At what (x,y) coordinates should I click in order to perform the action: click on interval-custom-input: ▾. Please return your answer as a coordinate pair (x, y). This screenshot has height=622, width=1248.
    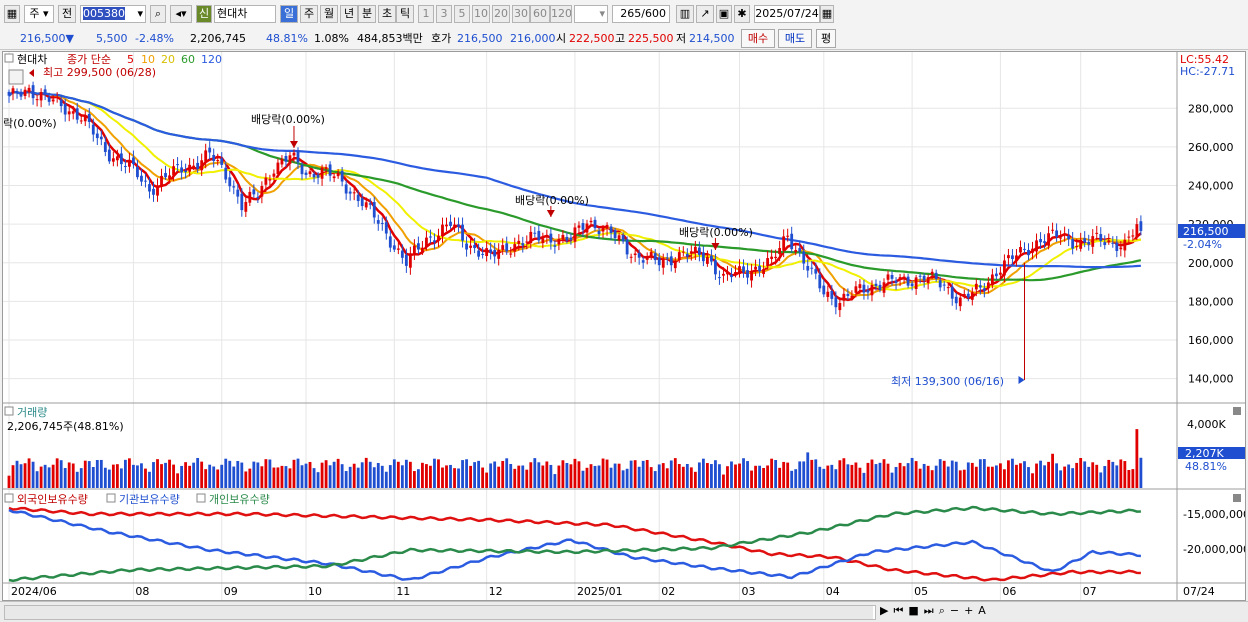
    Looking at the image, I should click on (591, 14).